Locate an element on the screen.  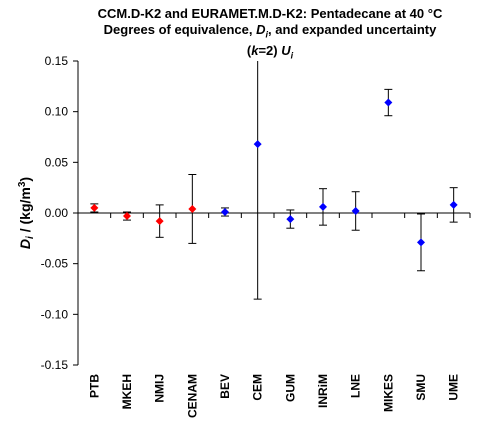
y-tick-label: 0.10 is located at coordinates (57, 112).